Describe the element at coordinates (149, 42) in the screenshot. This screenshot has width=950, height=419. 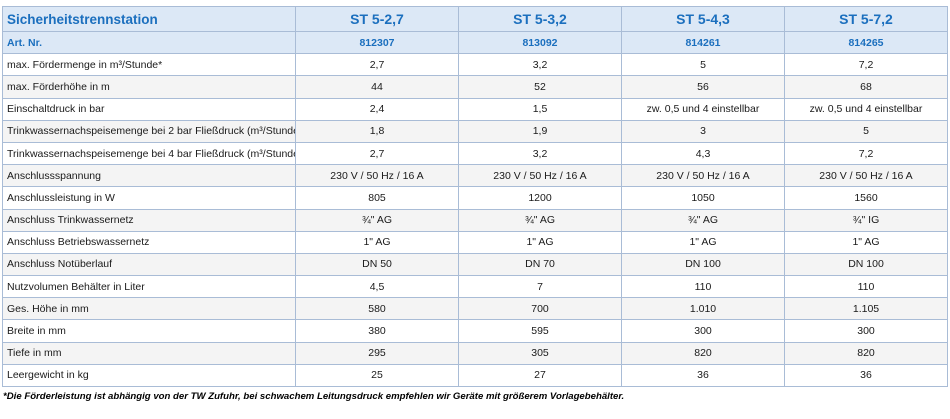
I see `row-label: Art. Nr.` at that location.